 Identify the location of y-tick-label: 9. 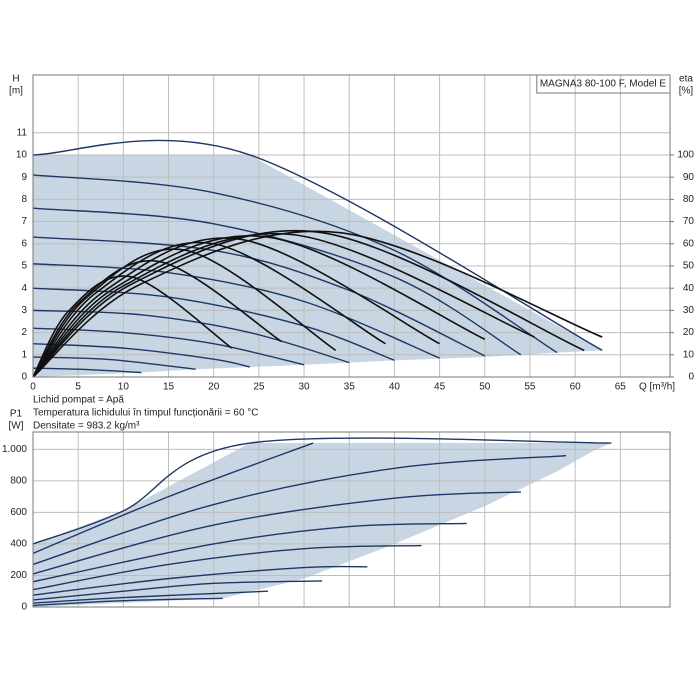
(24, 177).